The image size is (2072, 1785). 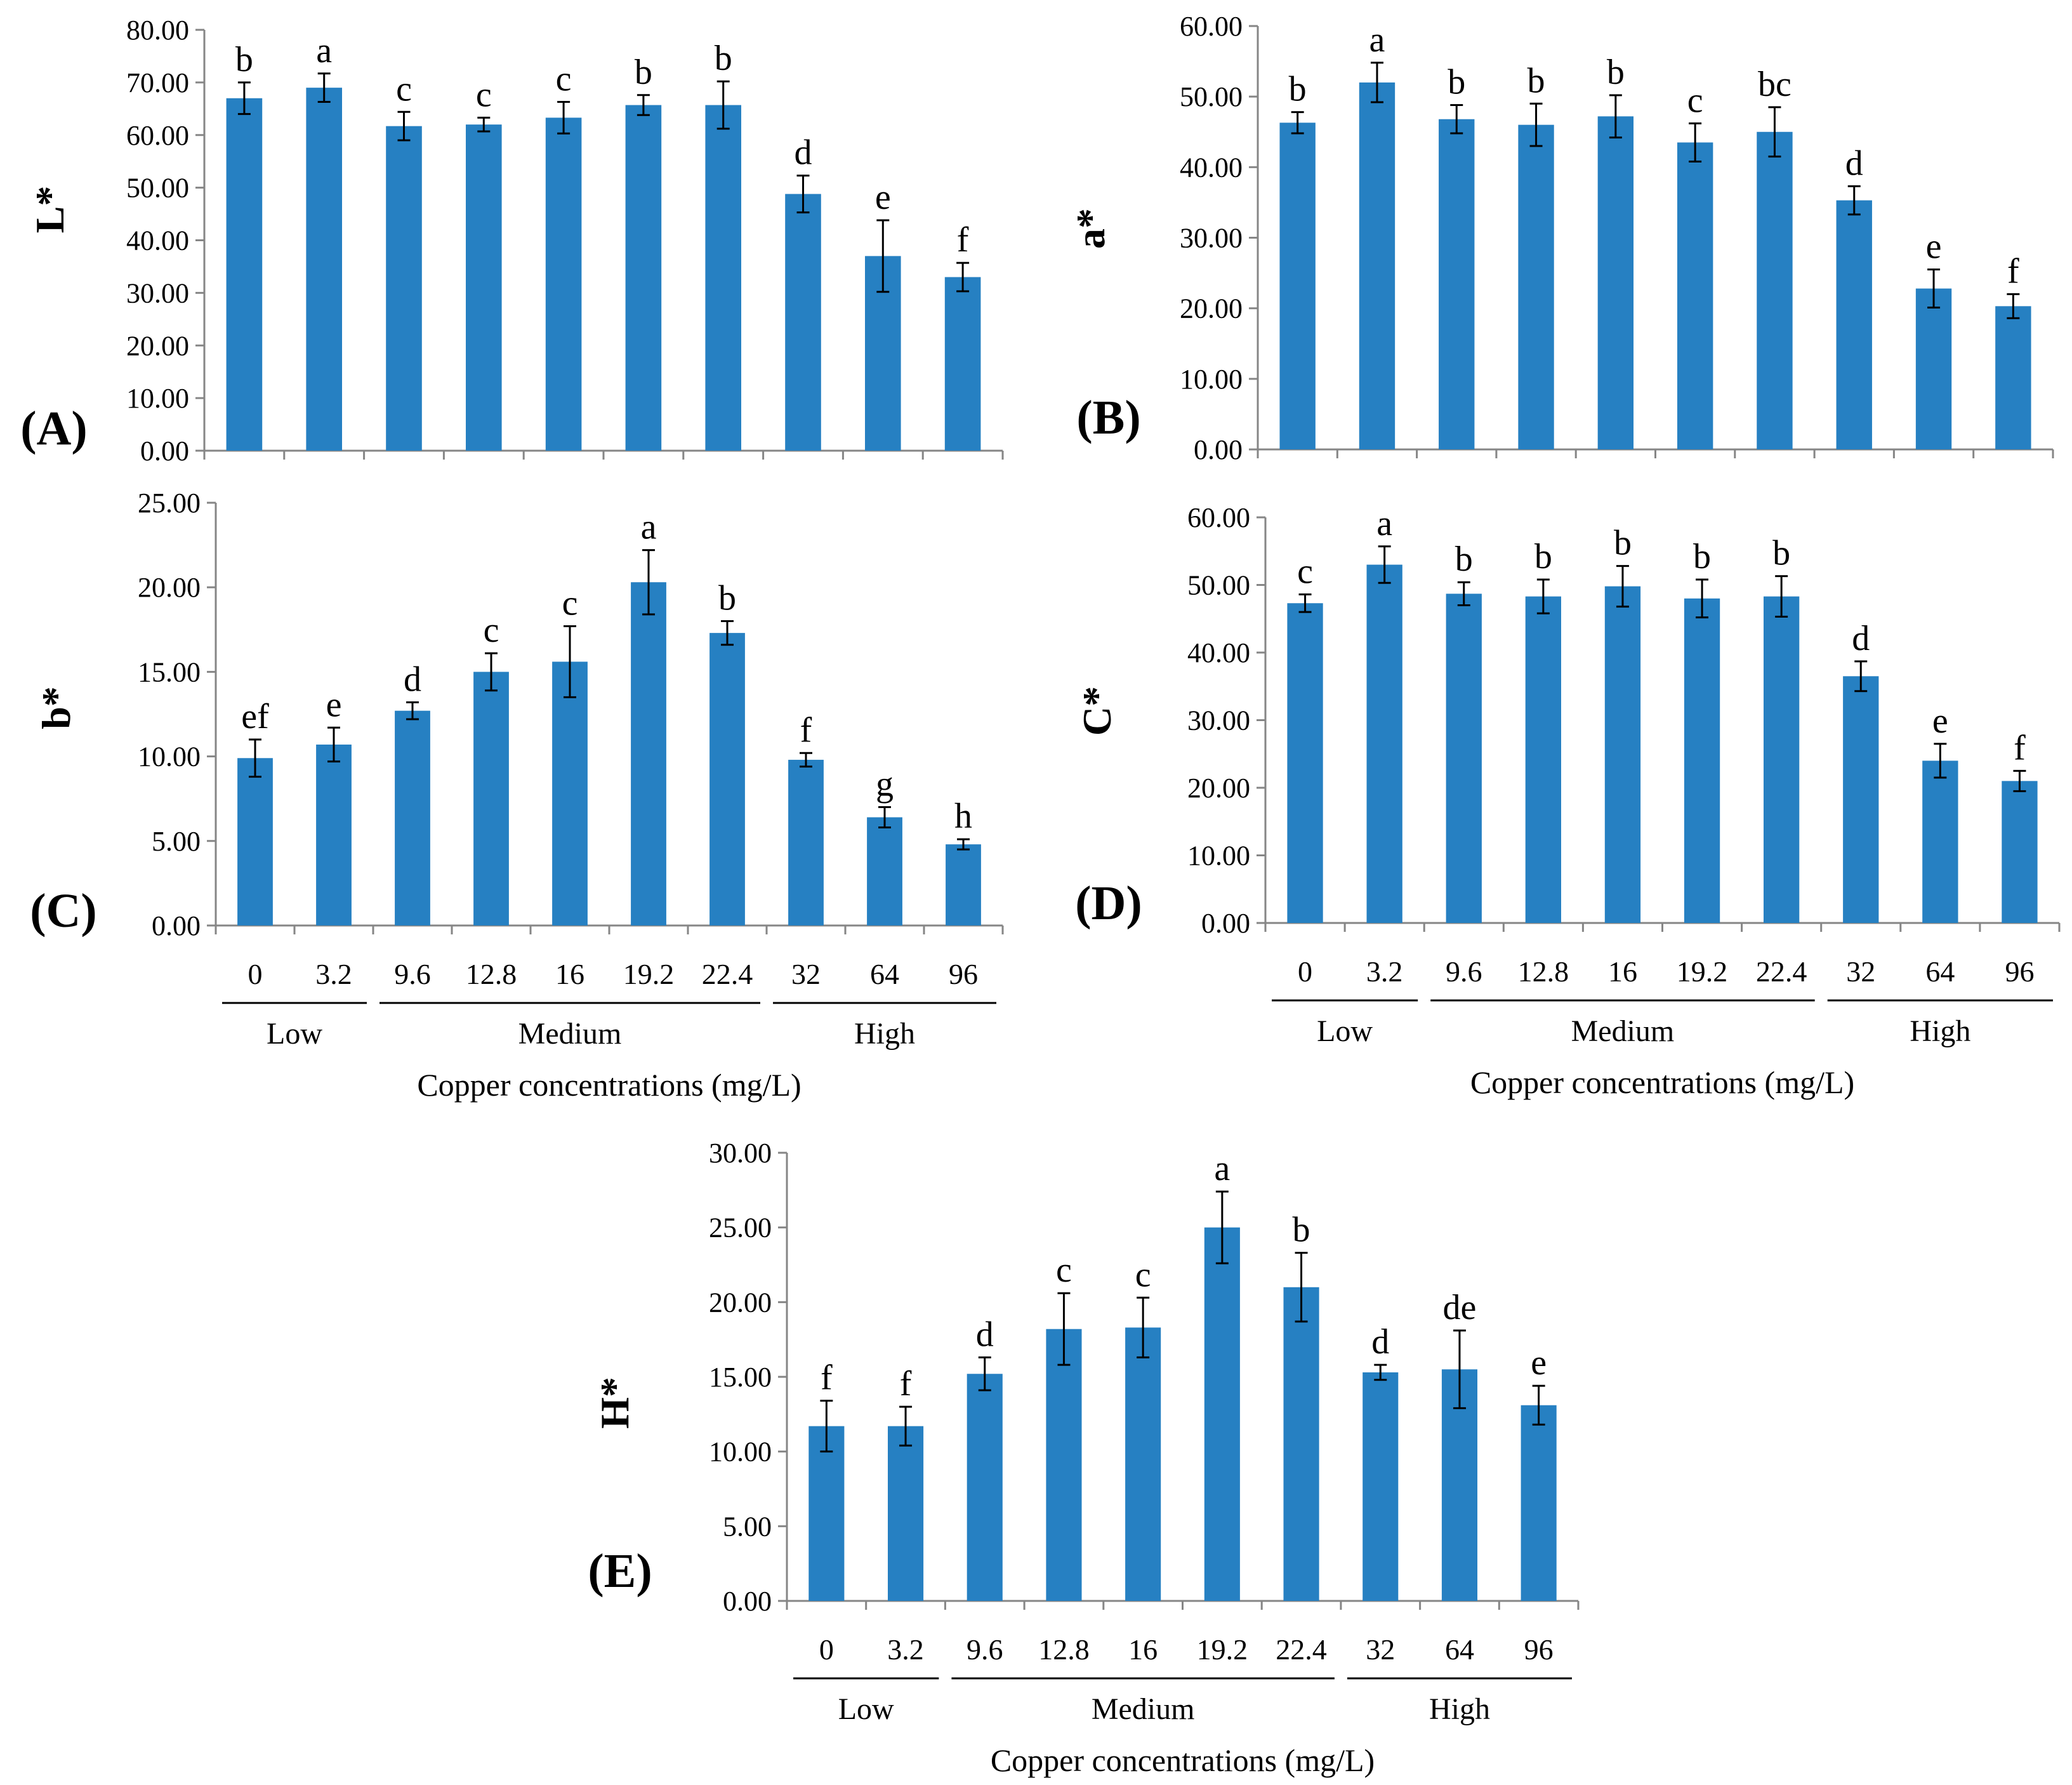 I want to click on x-tick-label: 96, so click(x=964, y=974).